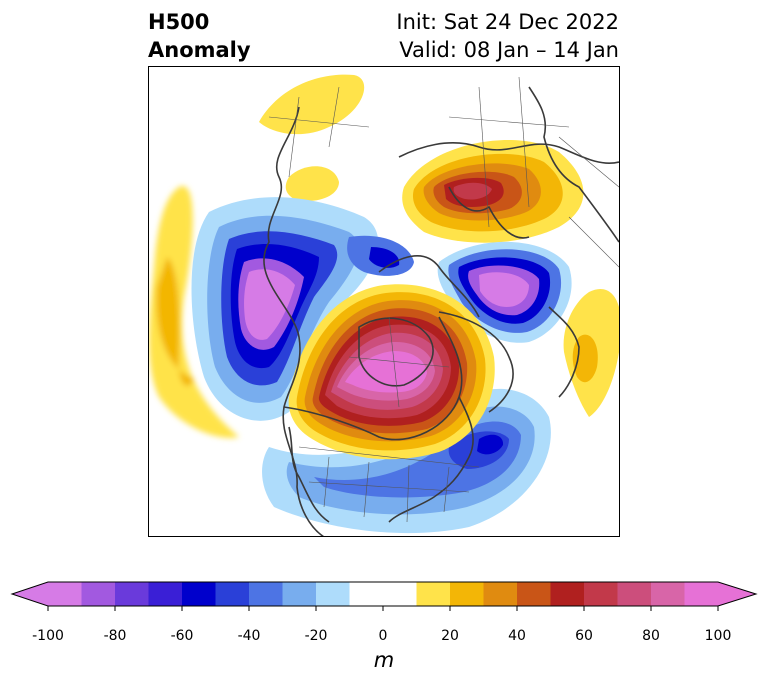 This screenshot has width=768, height=686. Describe the element at coordinates (194, 312) in the screenshot. I see `anomaly-ridge-west` at that location.